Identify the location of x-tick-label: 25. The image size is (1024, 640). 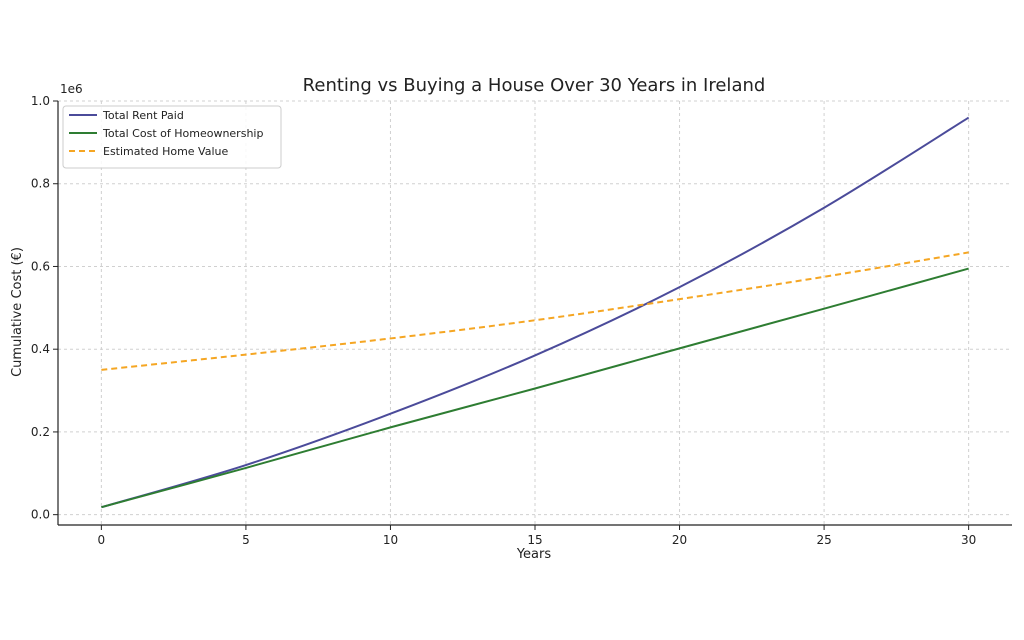
(823, 540).